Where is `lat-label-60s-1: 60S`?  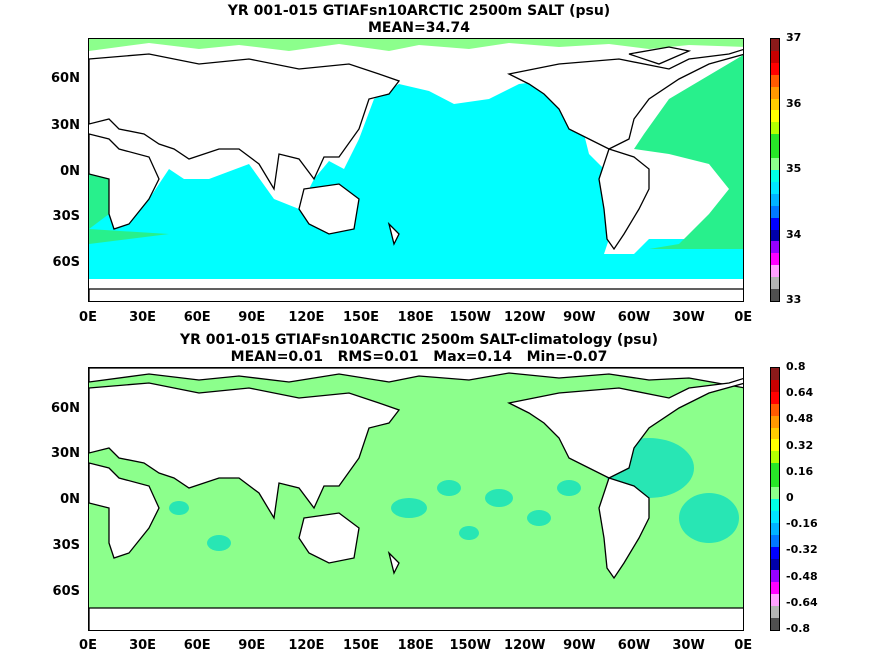 lat-label-60s-1: 60S is located at coordinates (66, 262).